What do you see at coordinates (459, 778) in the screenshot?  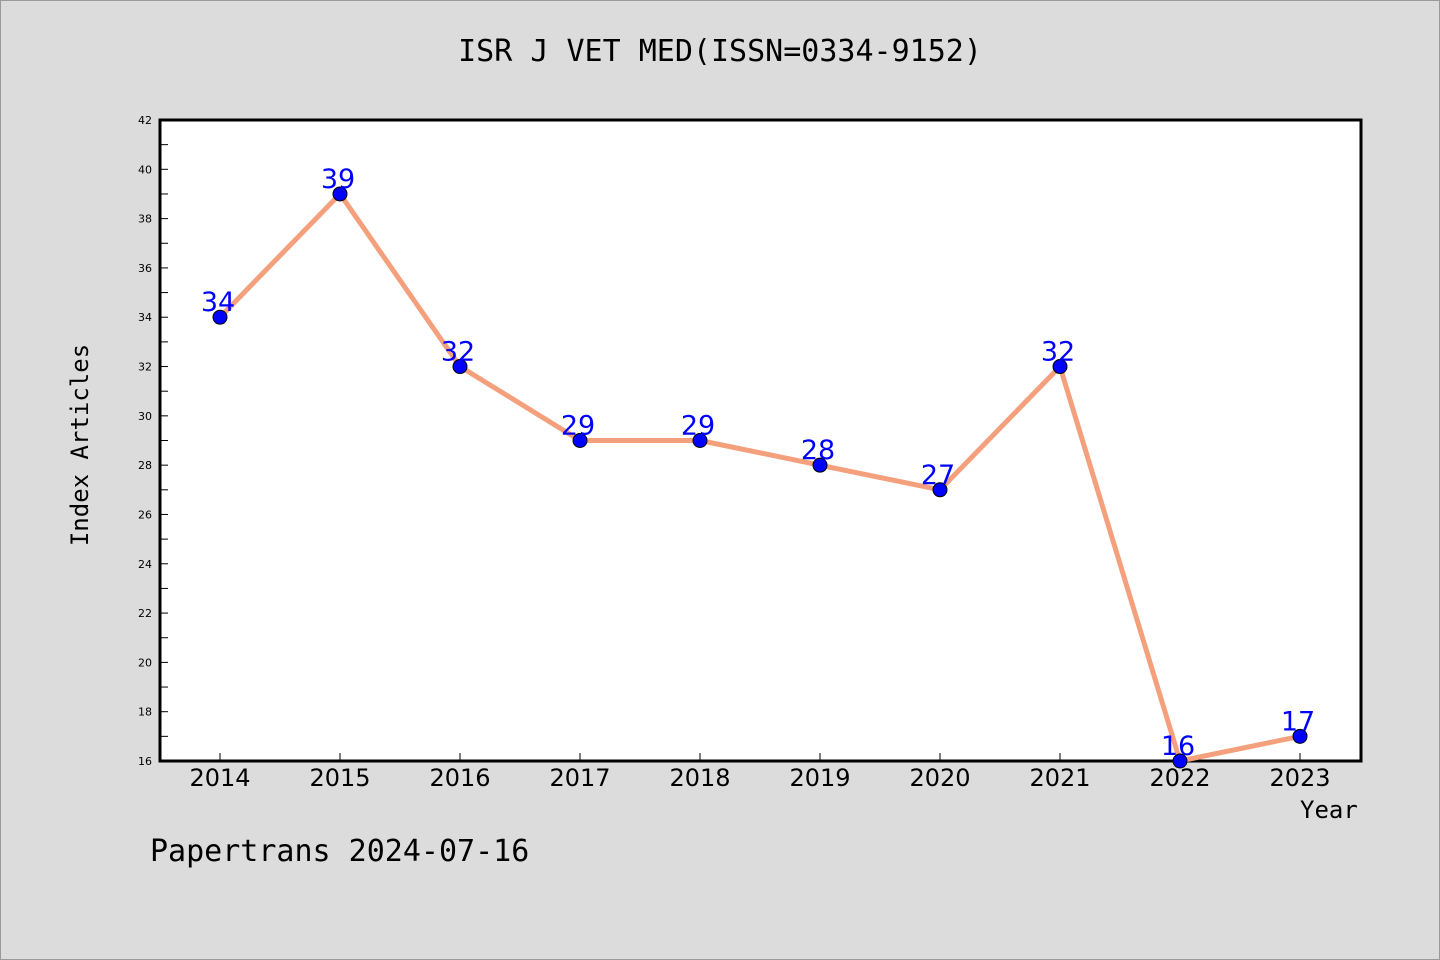 I see `x-tick-label: 2016` at bounding box center [459, 778].